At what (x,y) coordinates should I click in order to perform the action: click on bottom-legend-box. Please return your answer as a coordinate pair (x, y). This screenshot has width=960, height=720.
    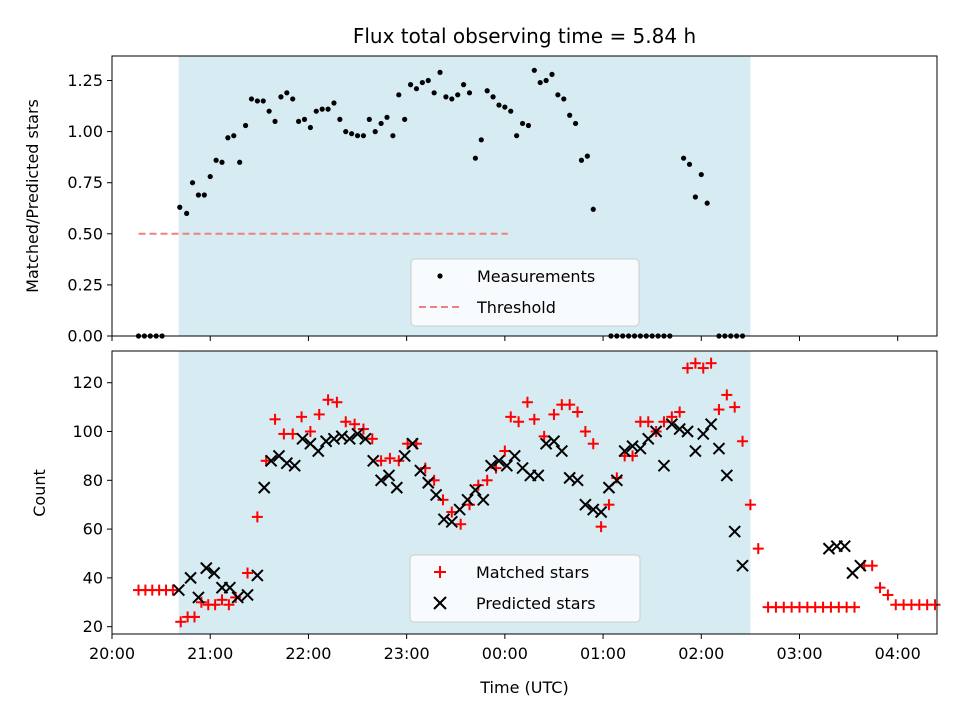
    Looking at the image, I should click on (525, 588).